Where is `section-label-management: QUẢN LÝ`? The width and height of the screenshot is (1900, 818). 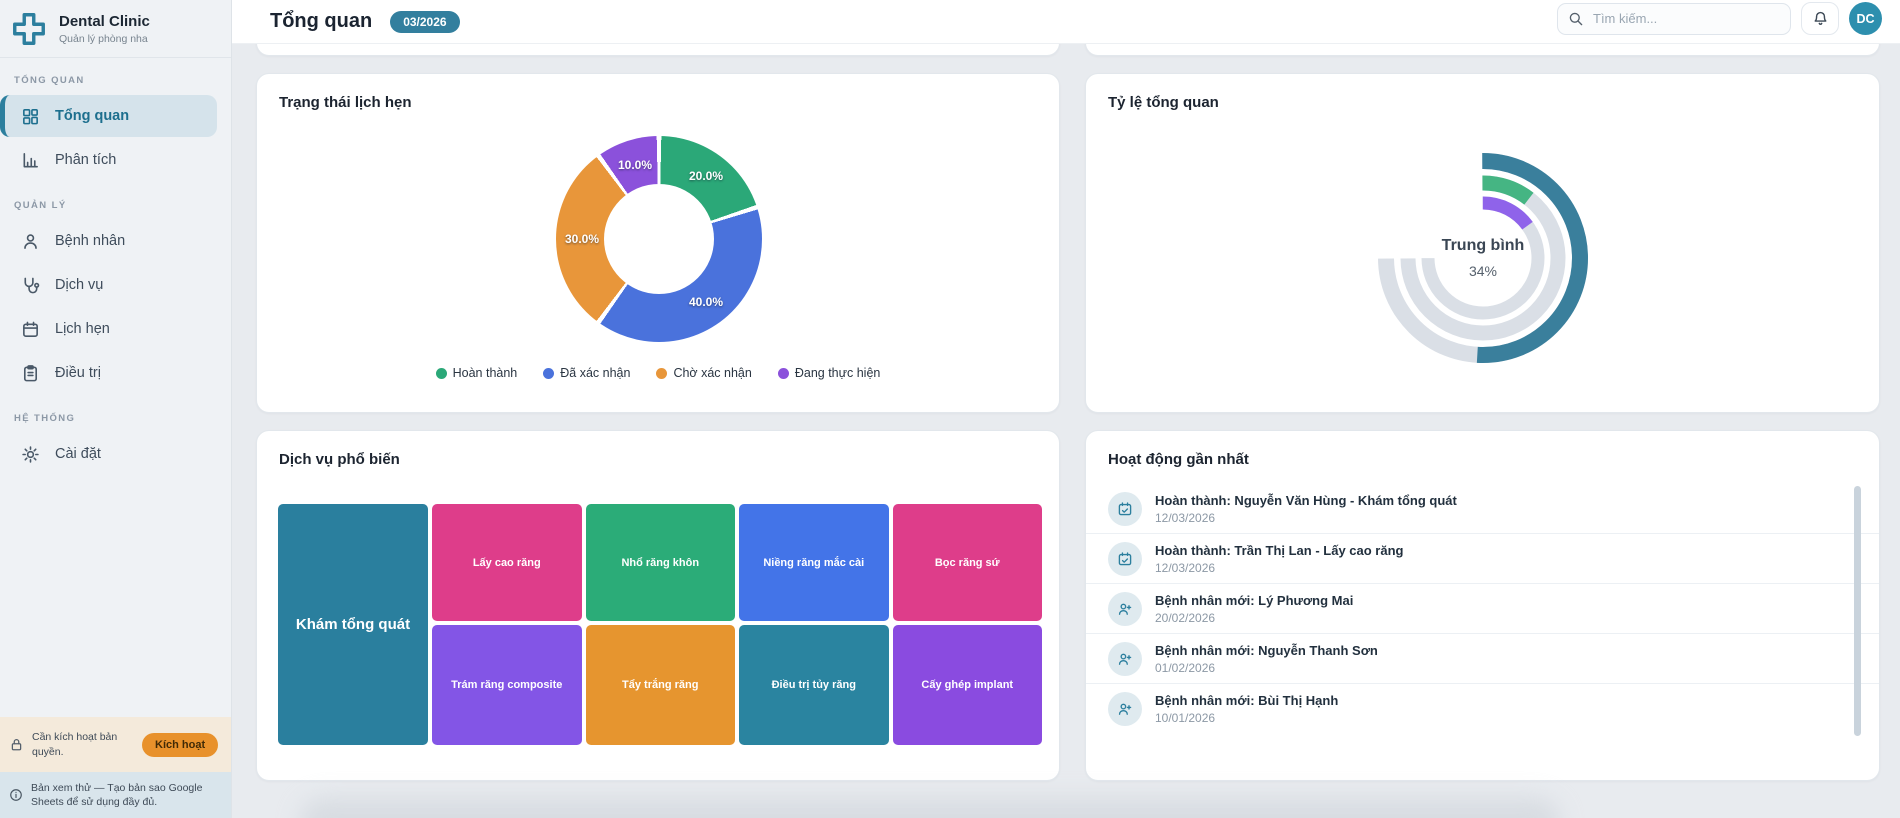 section-label-management: QUẢN LÝ is located at coordinates (40, 205).